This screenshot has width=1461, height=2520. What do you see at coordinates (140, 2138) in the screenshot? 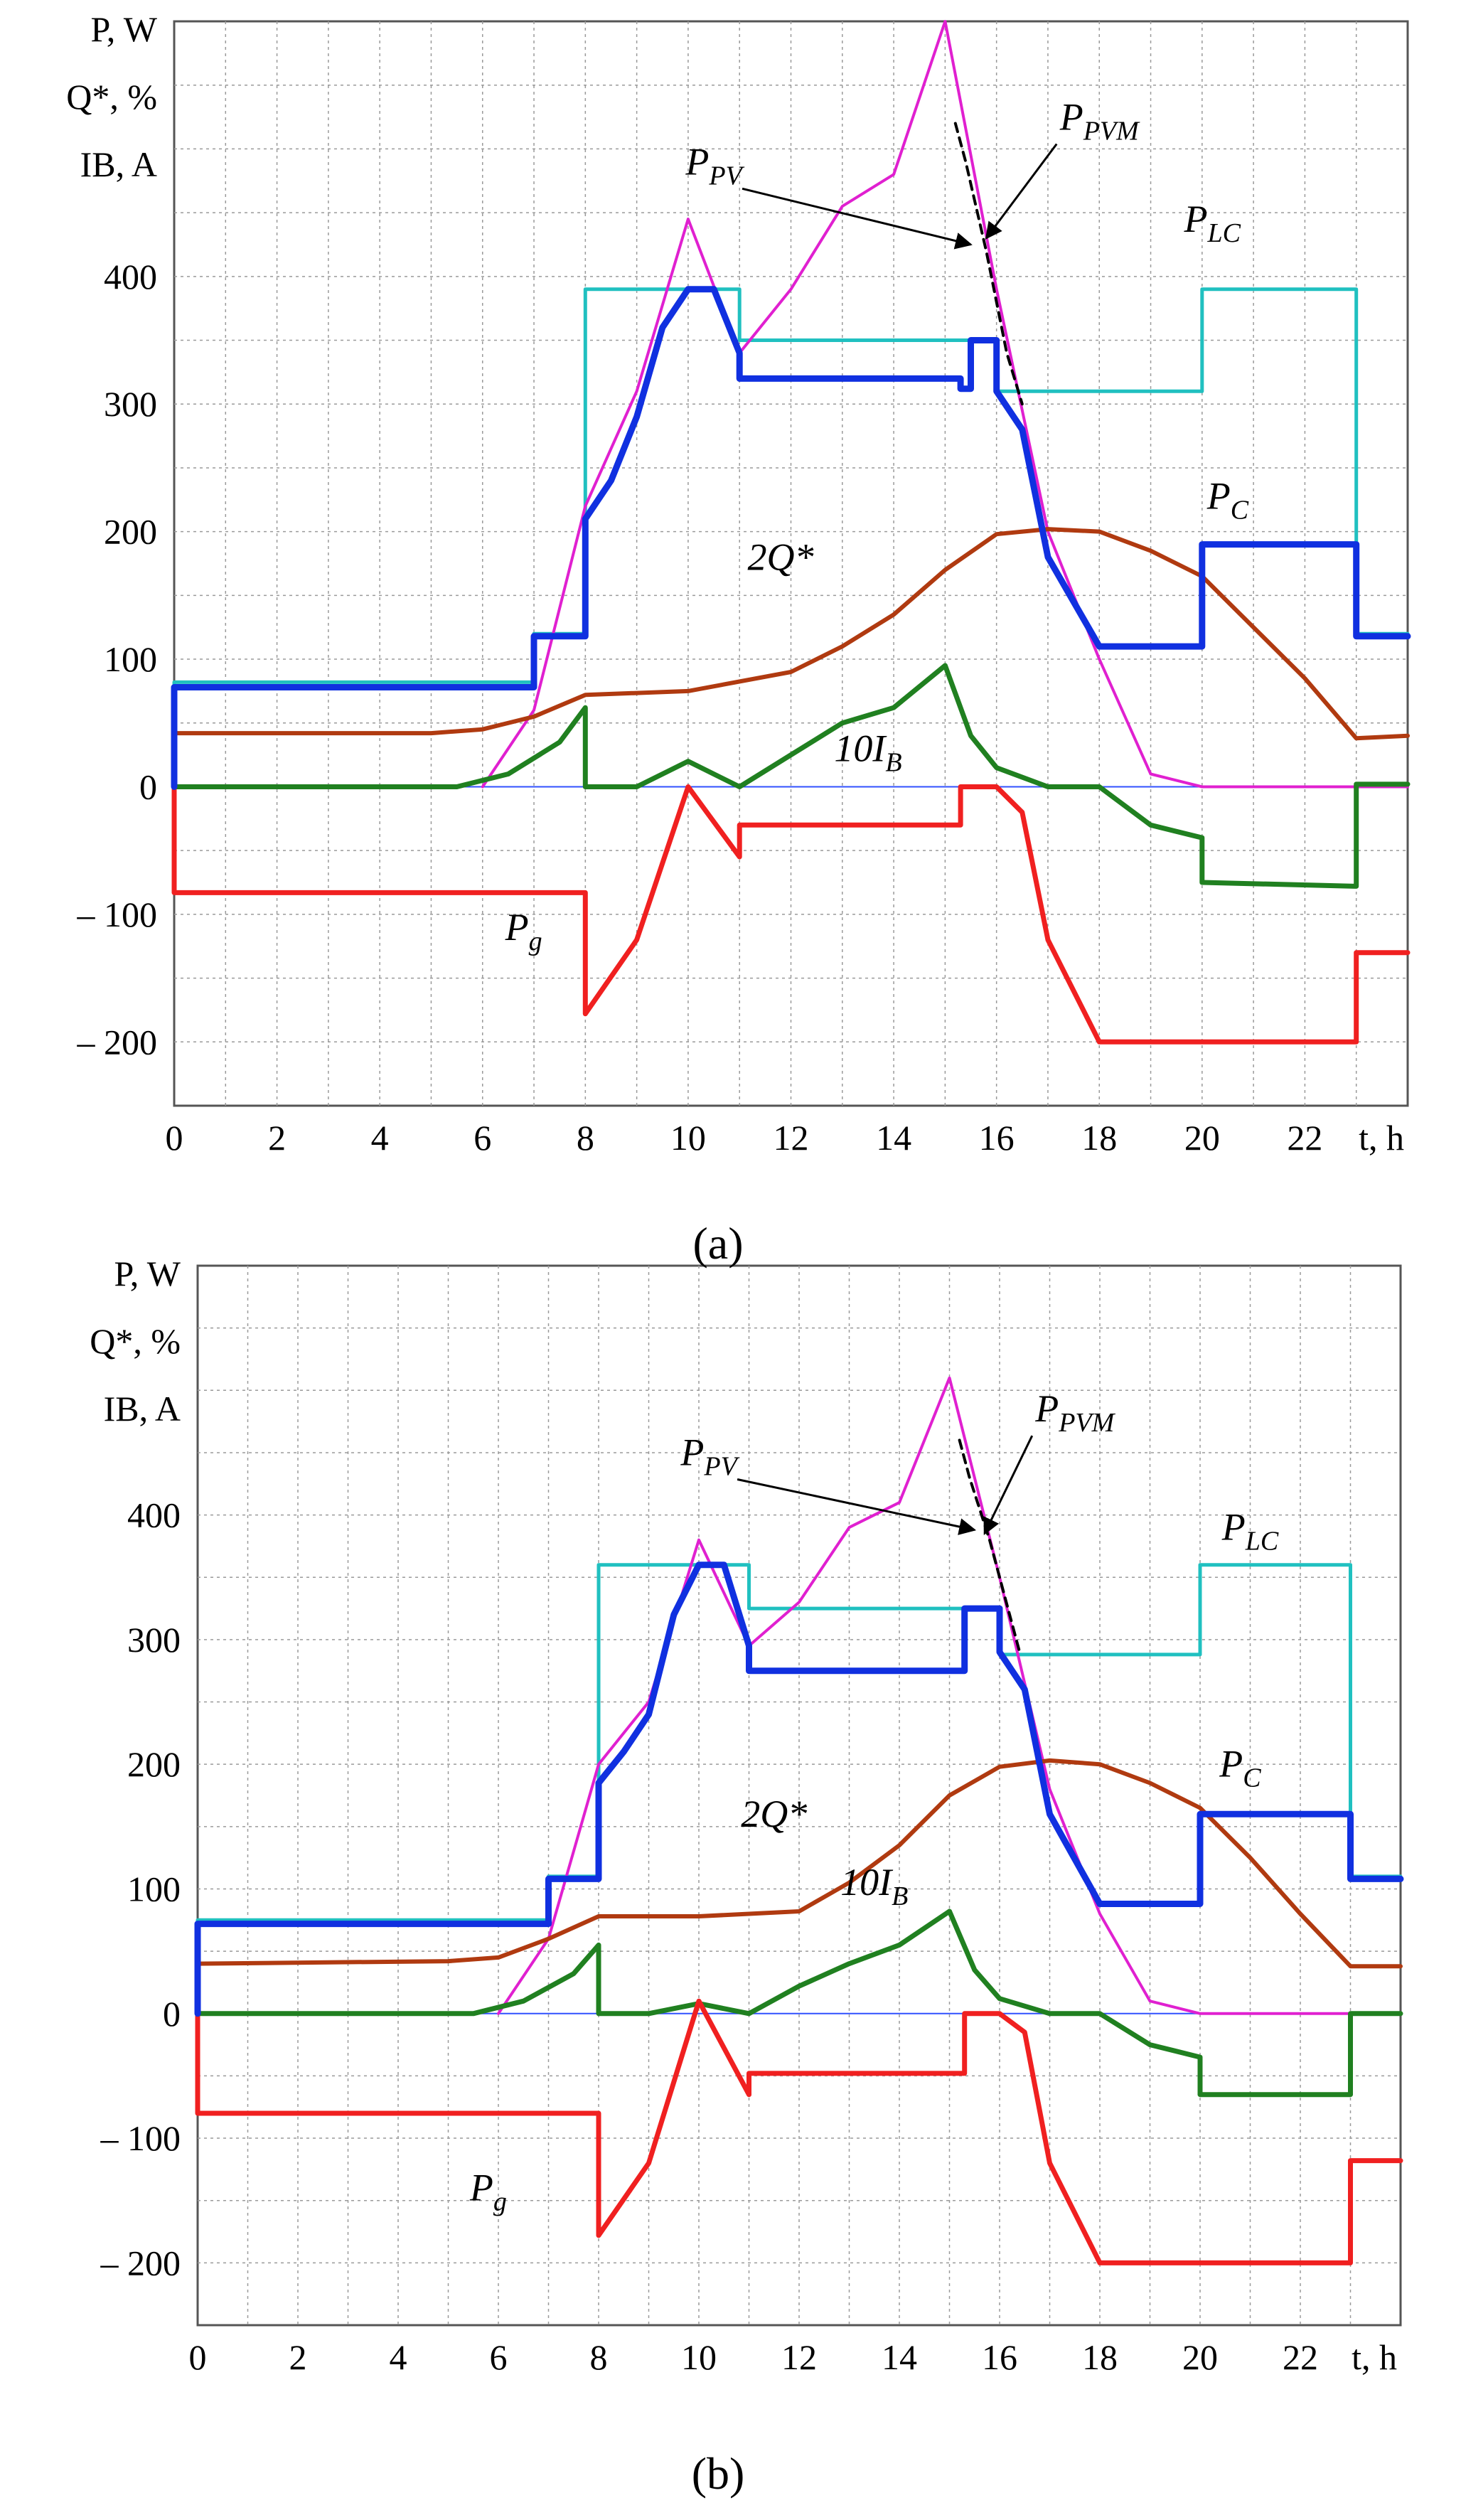
I see `y-tick-label: – 100` at bounding box center [140, 2138].